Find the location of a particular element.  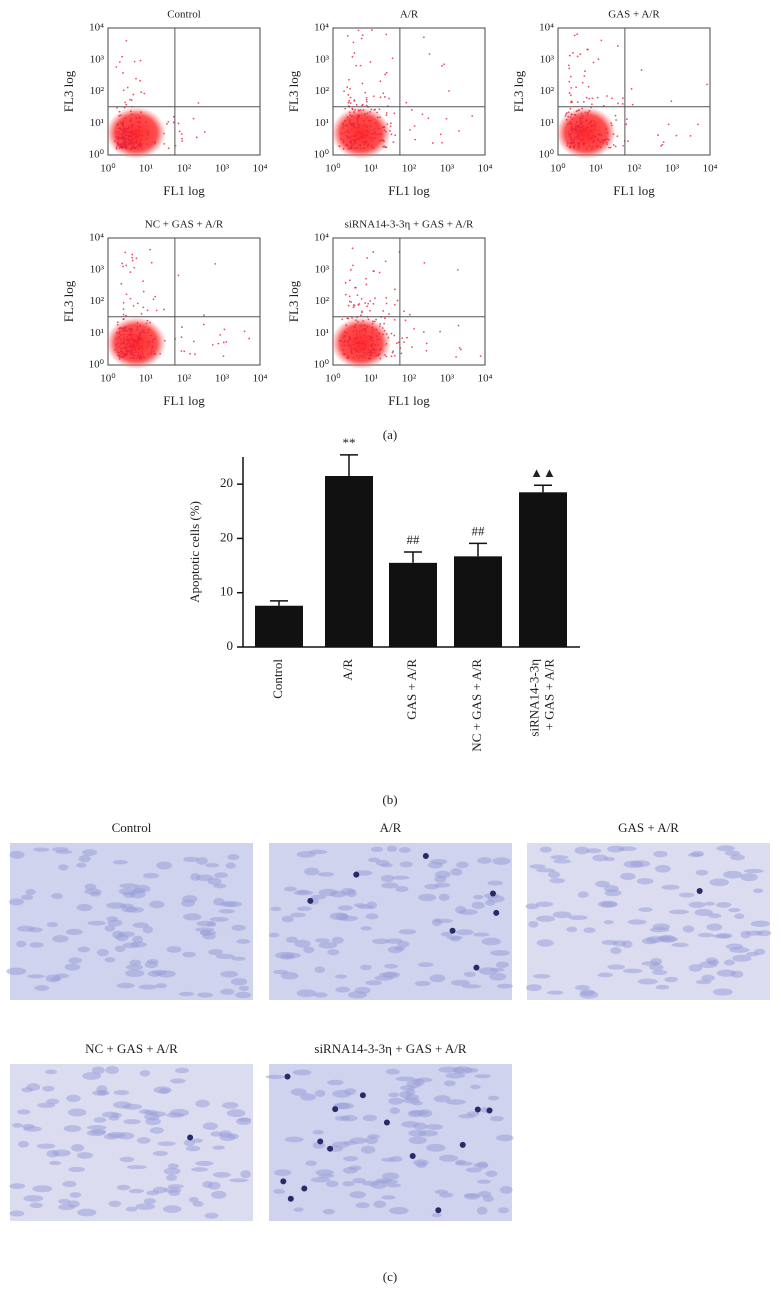

y-axis-label: FL3 log is located at coordinates (518, 91).